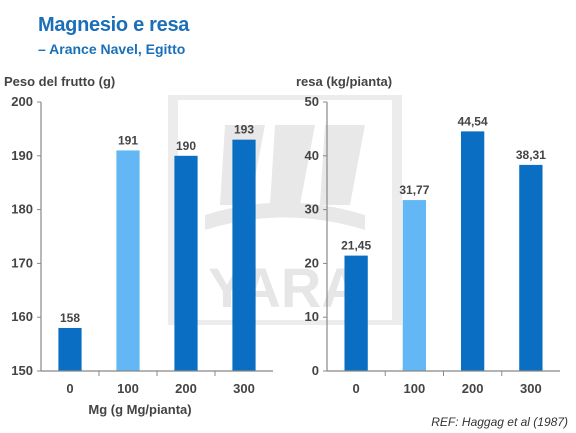  I want to click on slide-title: Magnesio e resa, so click(114, 25).